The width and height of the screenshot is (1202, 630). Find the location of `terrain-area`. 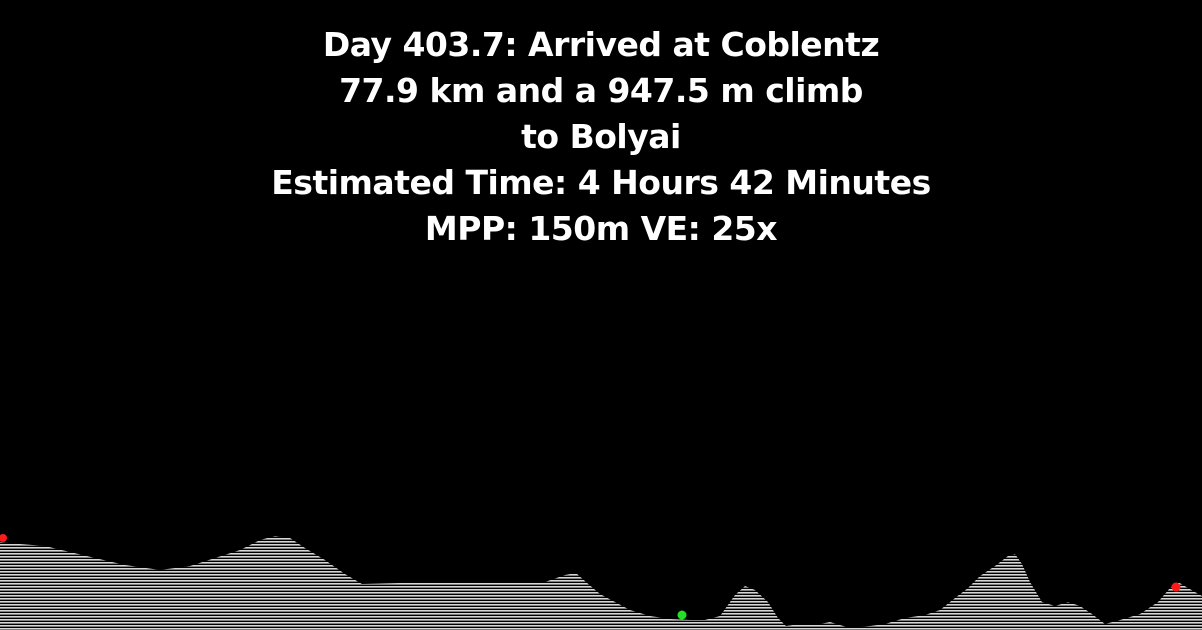

terrain-area is located at coordinates (601, 583).